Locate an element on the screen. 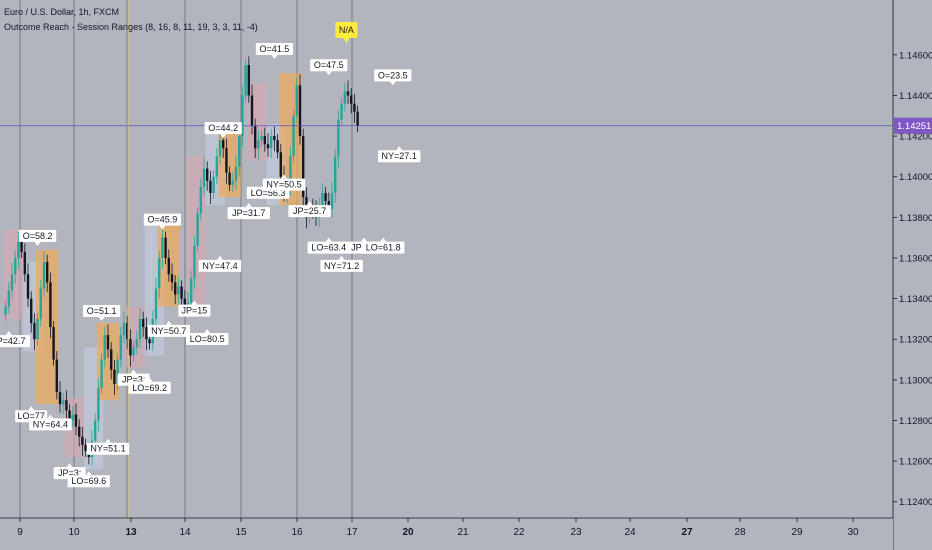  na-label-pointer is located at coordinates (346, 40).